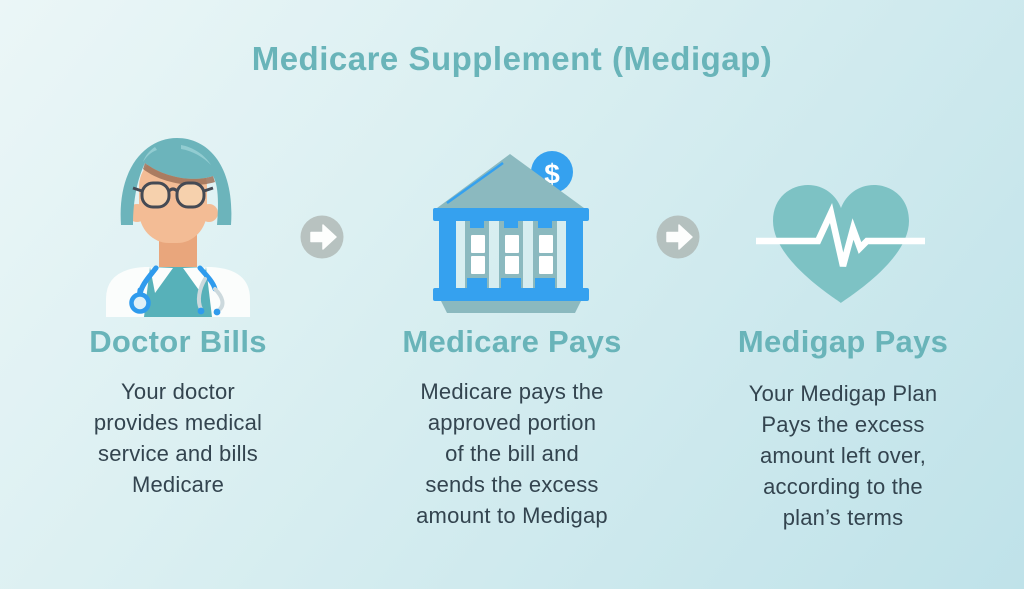  What do you see at coordinates (475, 183) in the screenshot?
I see `bank-roof-edge` at bounding box center [475, 183].